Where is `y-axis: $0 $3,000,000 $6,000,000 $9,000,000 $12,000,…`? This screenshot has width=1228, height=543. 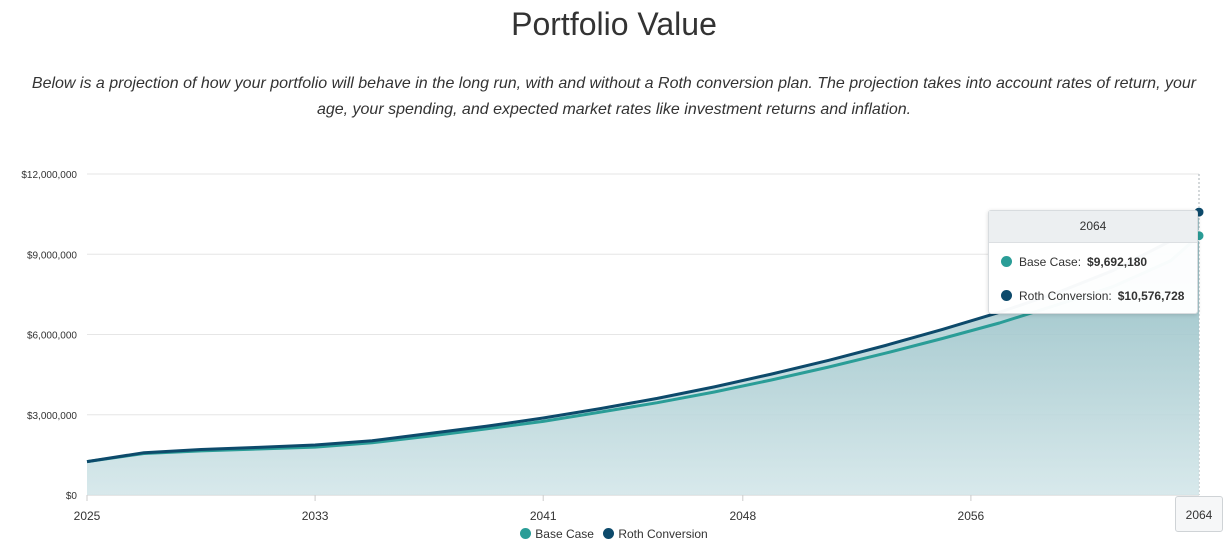
y-axis: $0 $3,000,000 $6,000,000 $9,000,000 $12,000,… is located at coordinates (49, 336).